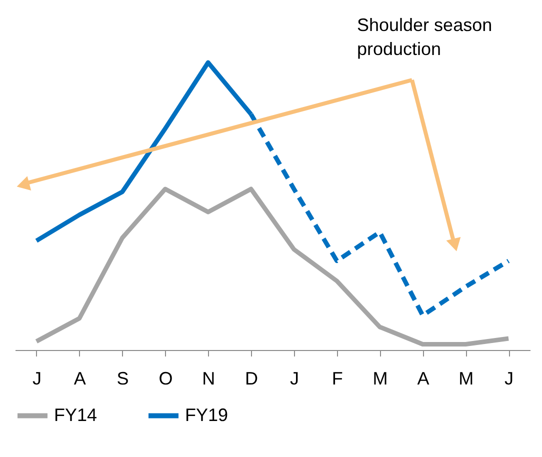 This screenshot has height=457, width=542. What do you see at coordinates (165, 378) in the screenshot?
I see `x-tick-label: O` at bounding box center [165, 378].